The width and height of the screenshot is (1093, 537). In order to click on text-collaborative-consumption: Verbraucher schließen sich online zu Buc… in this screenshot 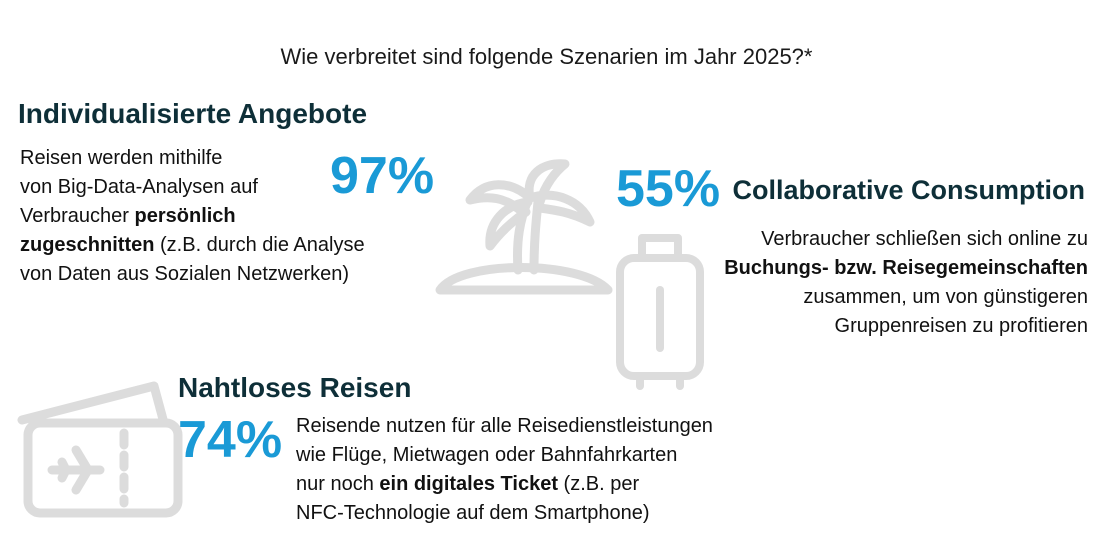, I will do `click(906, 282)`.